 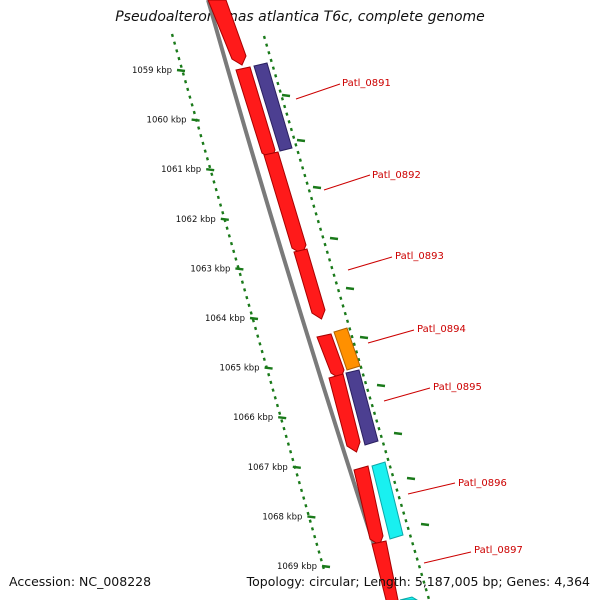 I want to click on kbp-label: 1067 kbp, so click(x=268, y=468).